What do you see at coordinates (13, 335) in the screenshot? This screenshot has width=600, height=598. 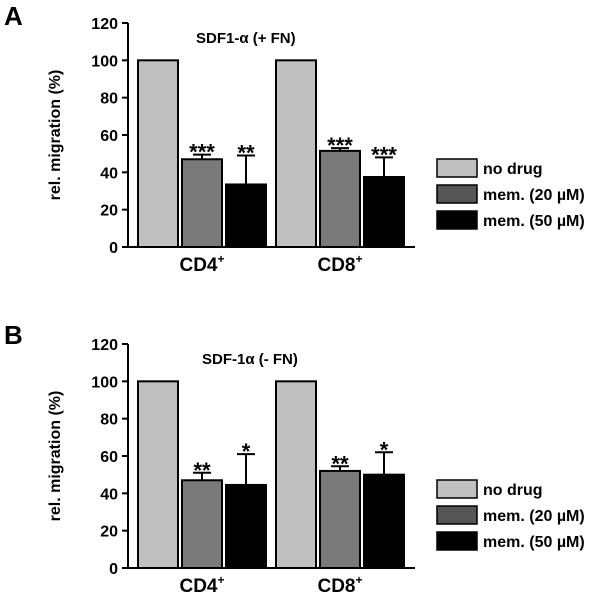 I see `panel-letter: B` at bounding box center [13, 335].